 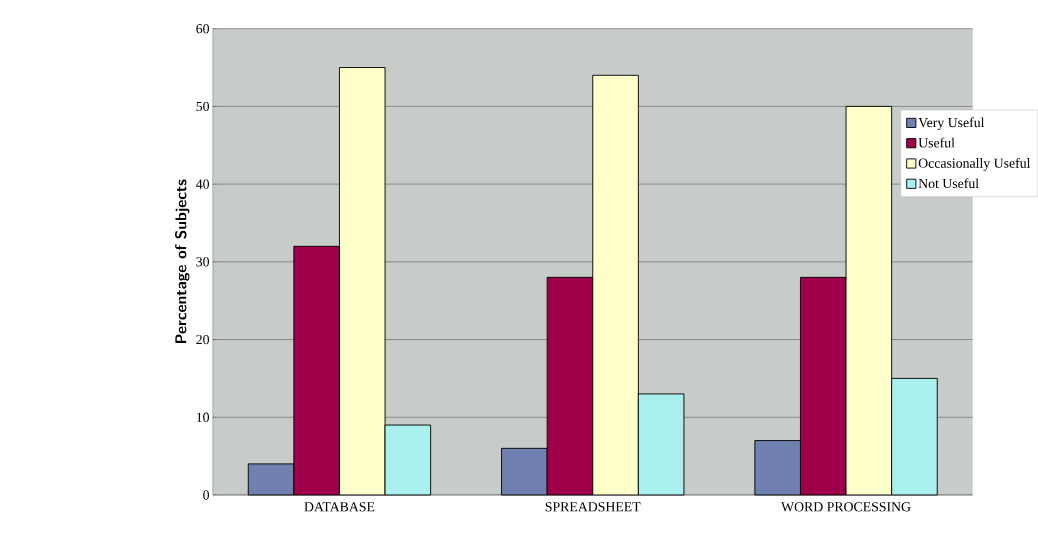 What do you see at coordinates (948, 183) in the screenshot?
I see `legend-label: Not Useful` at bounding box center [948, 183].